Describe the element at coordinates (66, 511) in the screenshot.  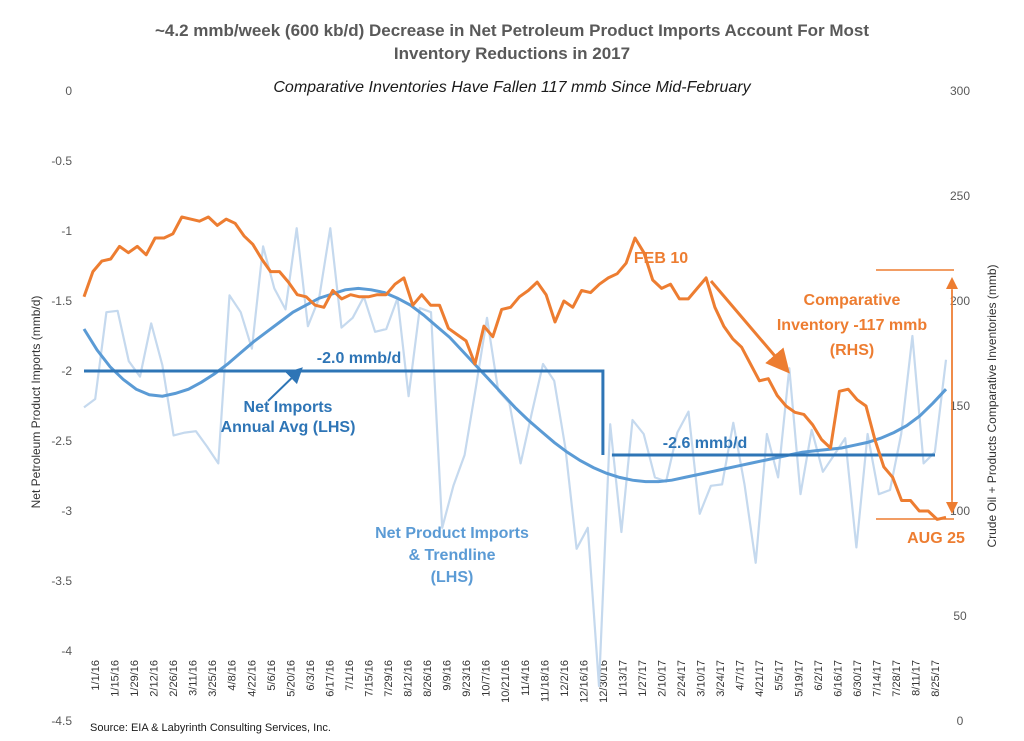
I see `y-left-tick-label: -3` at that location.